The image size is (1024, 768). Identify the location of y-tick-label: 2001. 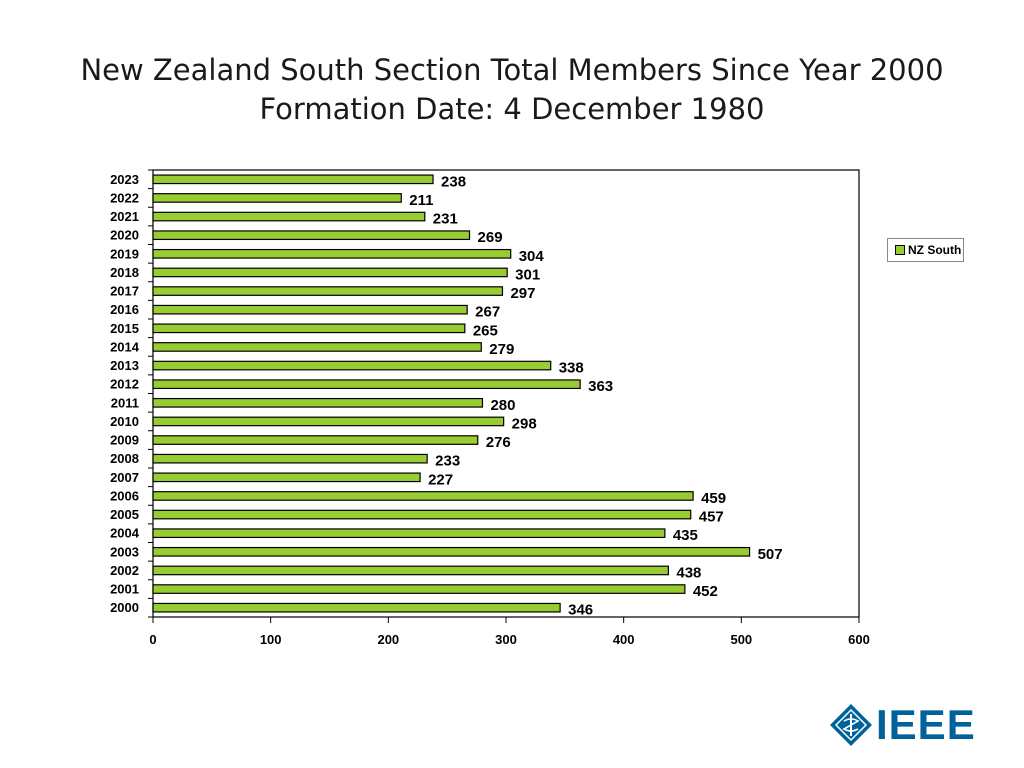
(124, 589).